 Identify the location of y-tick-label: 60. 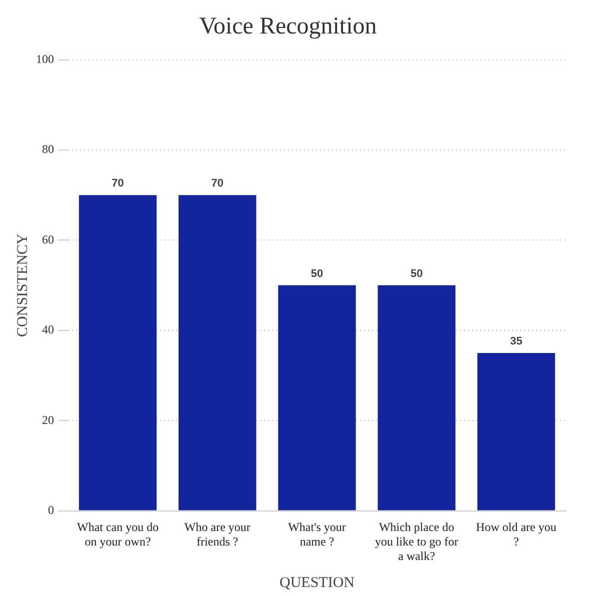
(48, 239).